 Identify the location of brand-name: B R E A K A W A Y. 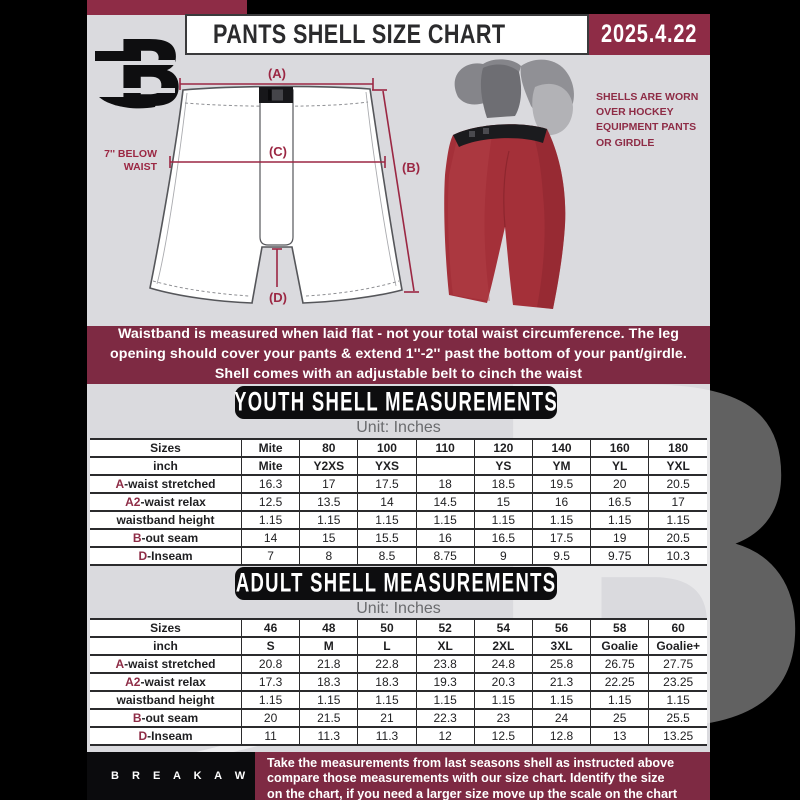
(201, 776).